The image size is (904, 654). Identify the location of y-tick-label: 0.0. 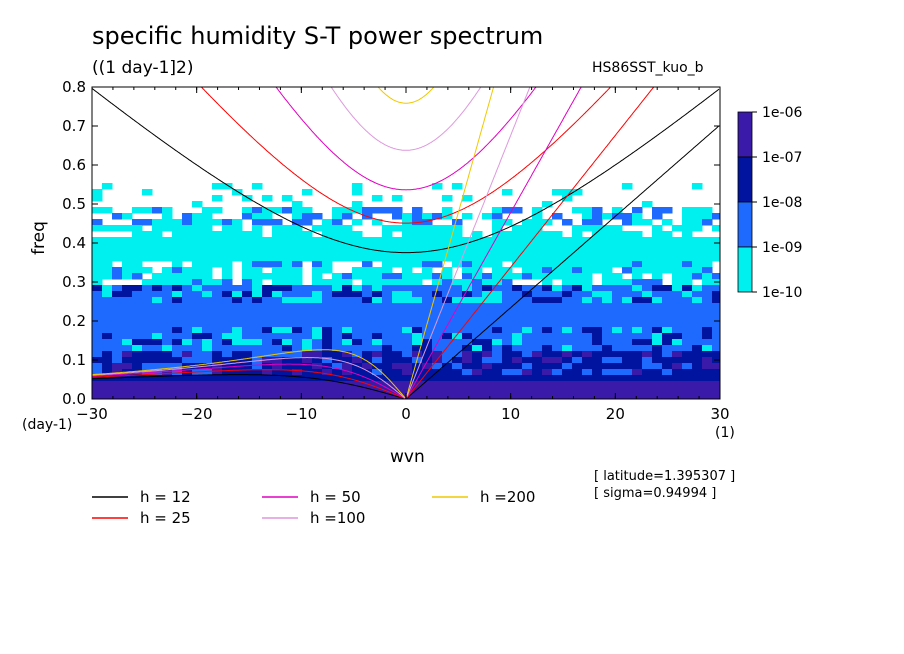
(74, 399).